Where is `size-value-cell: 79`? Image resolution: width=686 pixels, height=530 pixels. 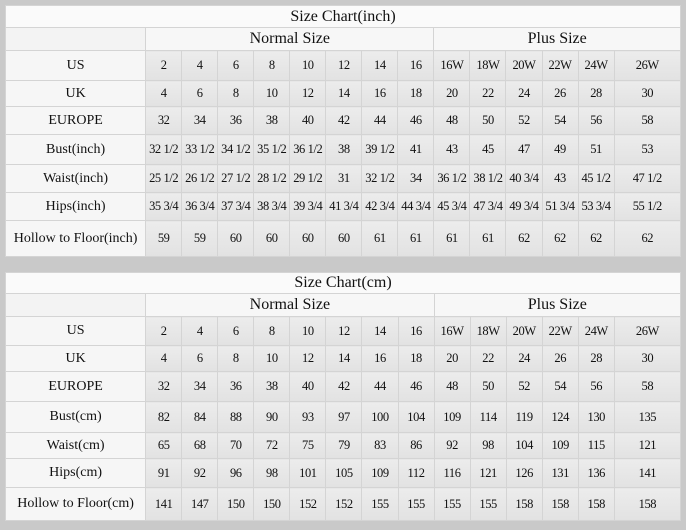
size-value-cell: 79 is located at coordinates (344, 445).